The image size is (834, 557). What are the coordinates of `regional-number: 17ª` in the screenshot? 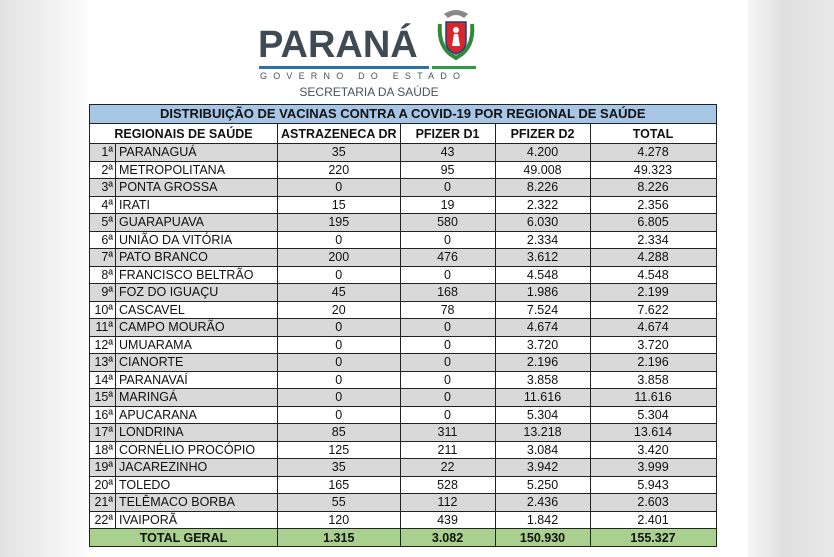 It's located at (102, 432).